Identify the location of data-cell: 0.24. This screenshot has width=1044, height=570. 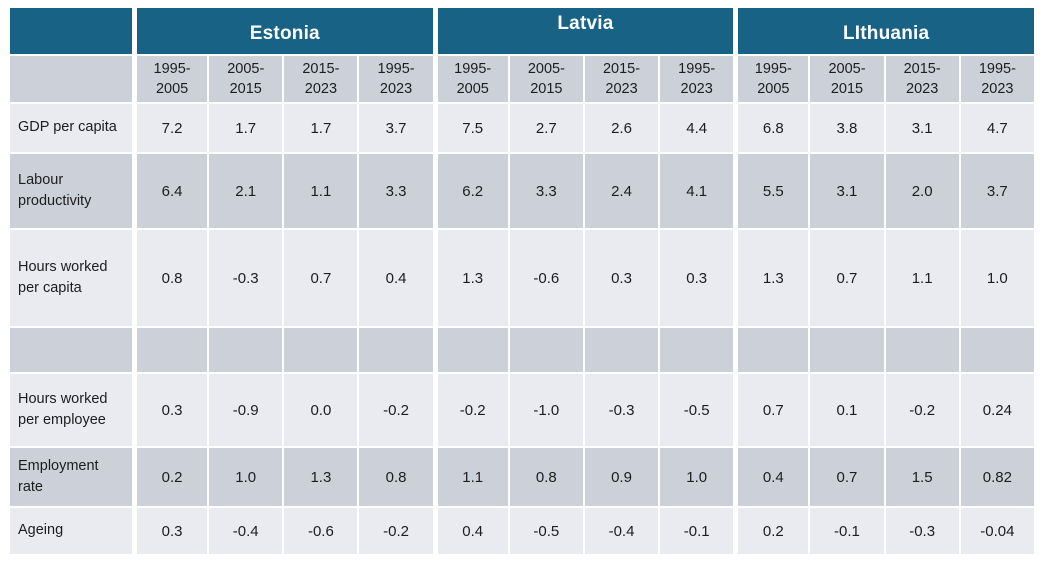
(997, 410).